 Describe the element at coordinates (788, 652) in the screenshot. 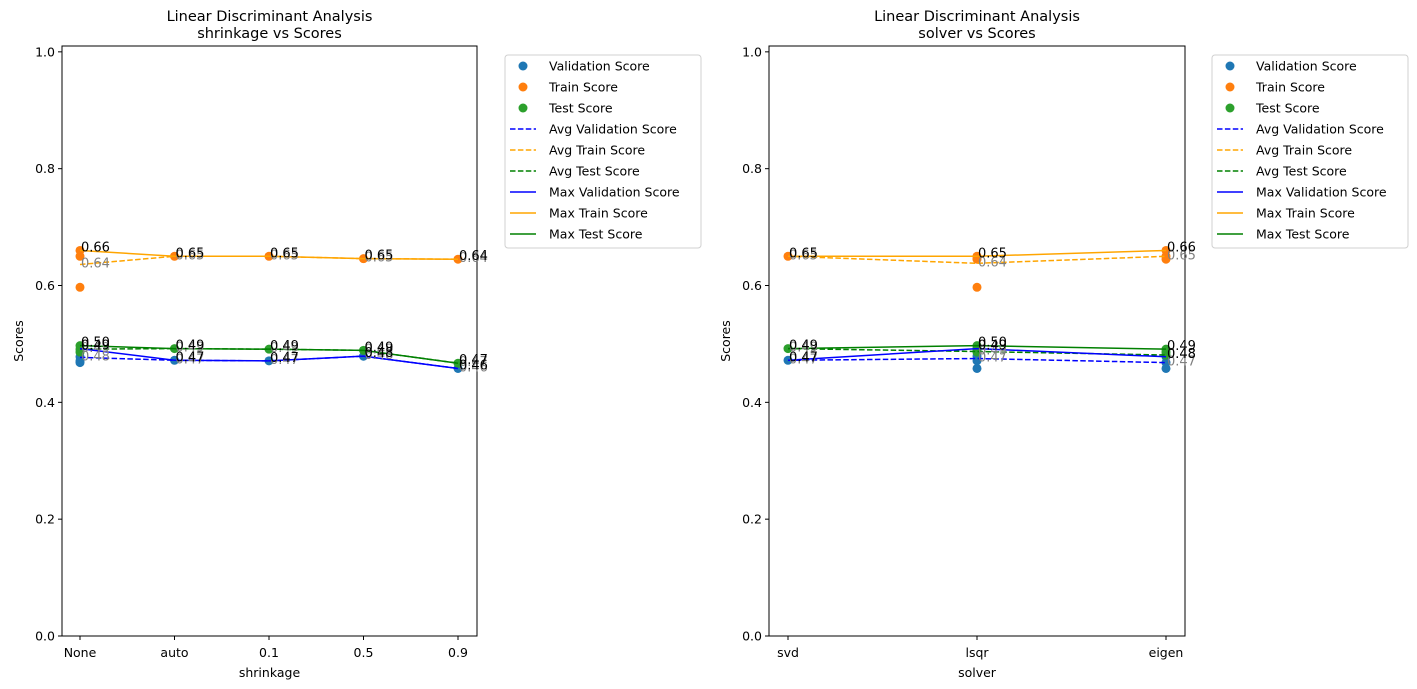

I see `x-tick-label: svd` at that location.